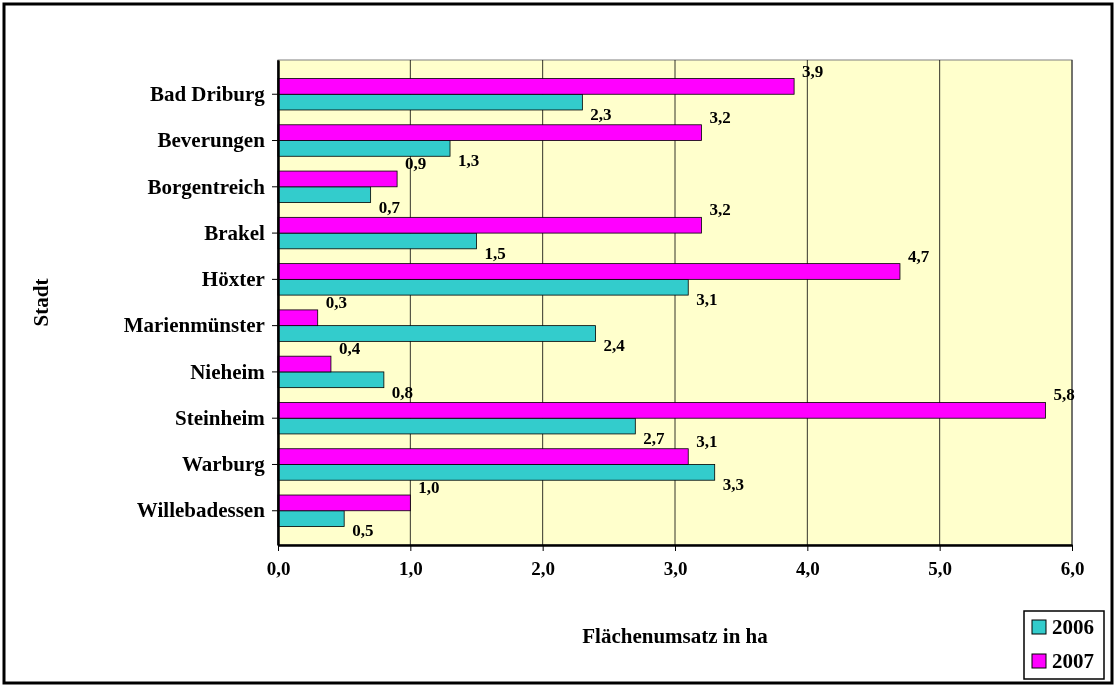  Describe the element at coordinates (410, 568) in the screenshot. I see `x-tick-label: 1,0` at that location.